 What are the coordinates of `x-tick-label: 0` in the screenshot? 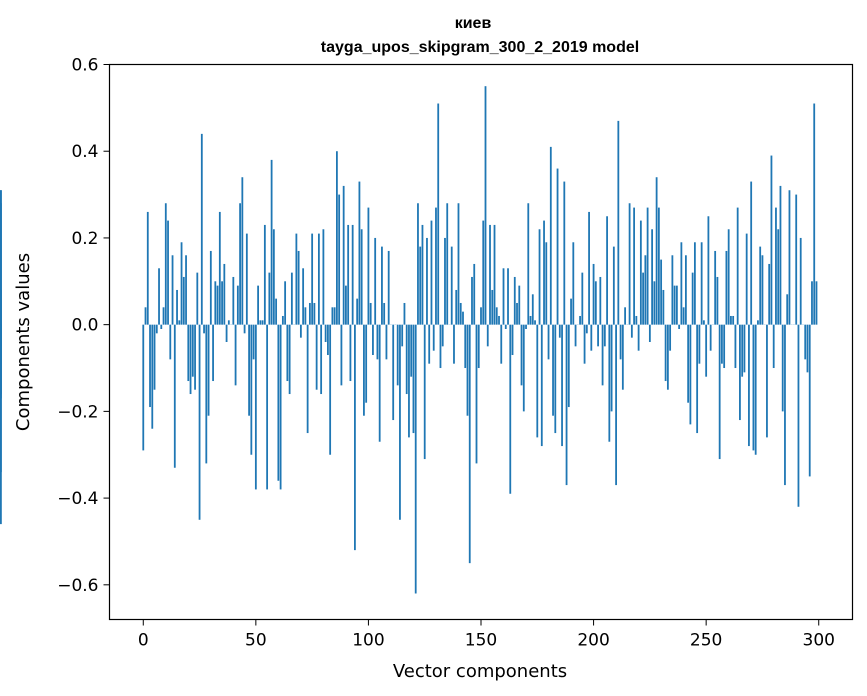 It's located at (143, 641).